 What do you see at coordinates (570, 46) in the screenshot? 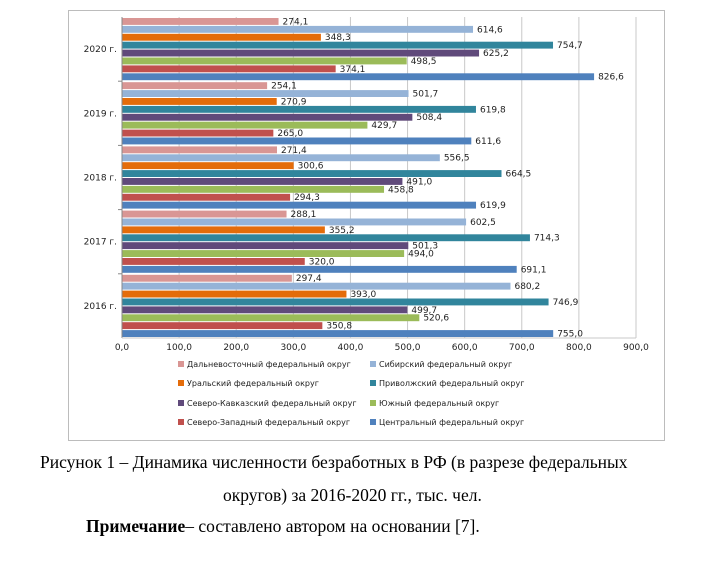
I see `bar-value-label: 754,7` at bounding box center [570, 46].